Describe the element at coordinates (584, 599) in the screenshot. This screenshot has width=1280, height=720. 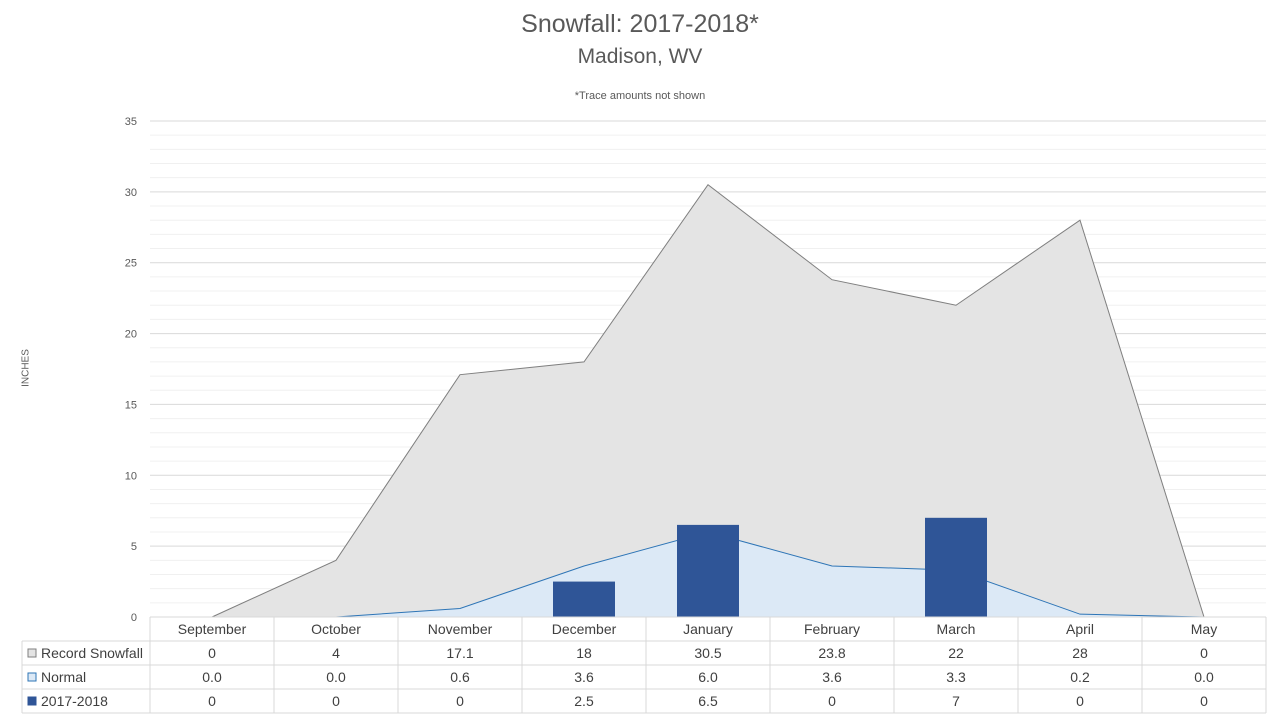
I see `bar-december` at that location.